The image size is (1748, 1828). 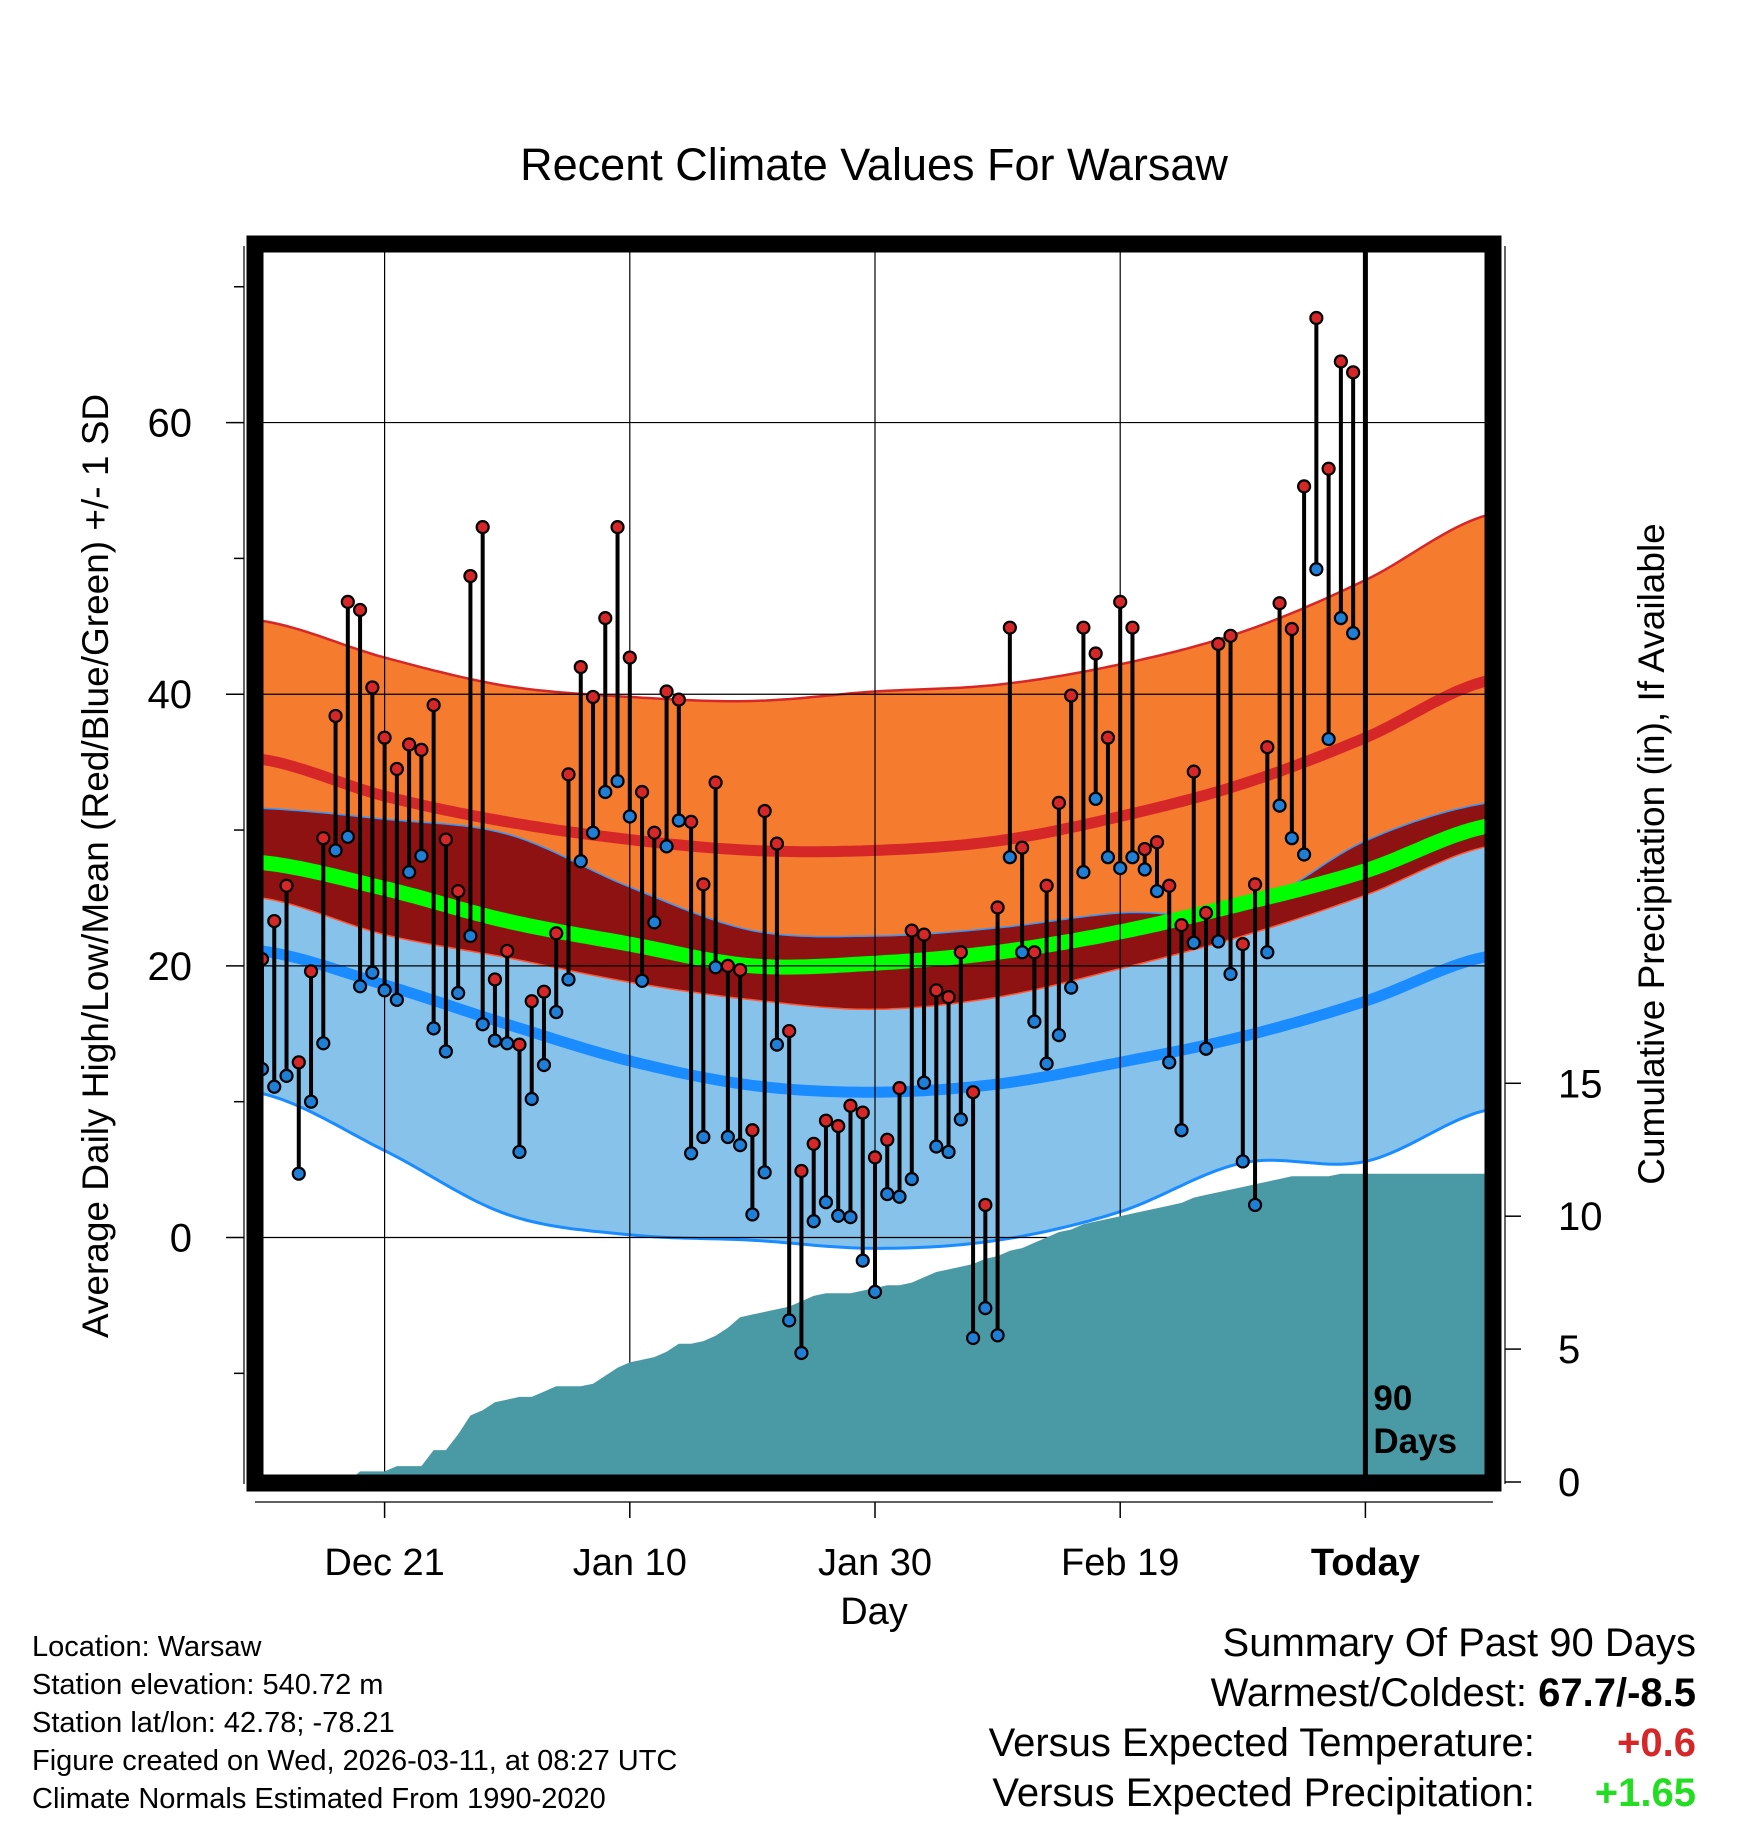 I want to click on y-tick-label: 0, so click(x=181, y=1239).